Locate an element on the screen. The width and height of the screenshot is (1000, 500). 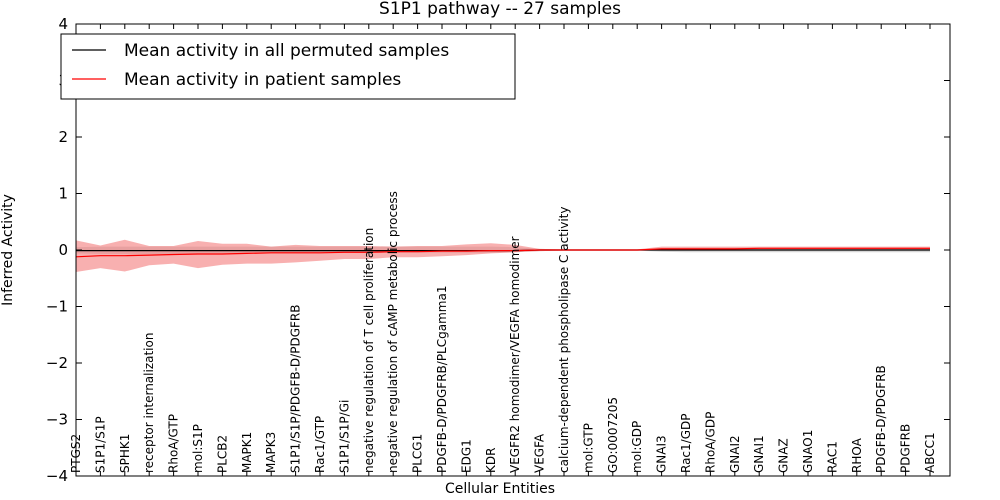
legend-label-patient: Mean activity in patient samples is located at coordinates (262, 80).